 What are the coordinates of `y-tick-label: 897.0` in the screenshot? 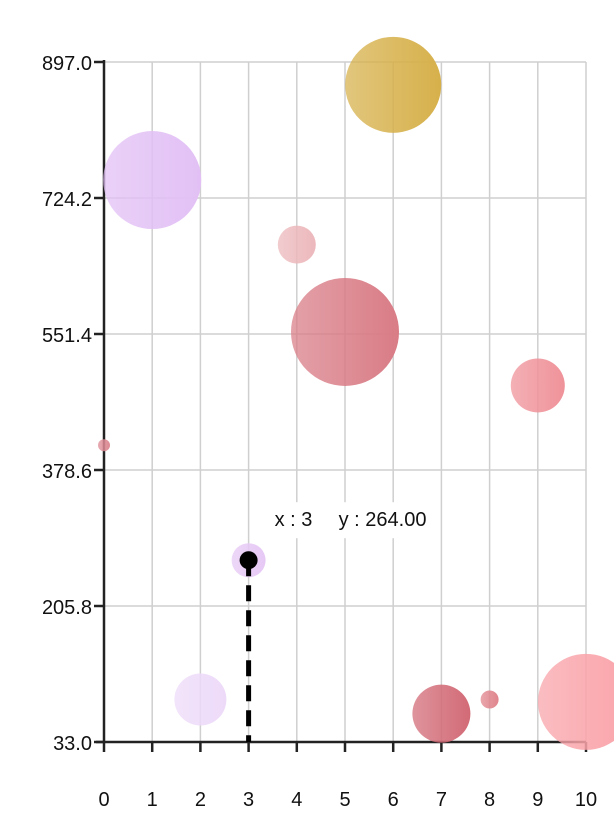 It's located at (67, 64).